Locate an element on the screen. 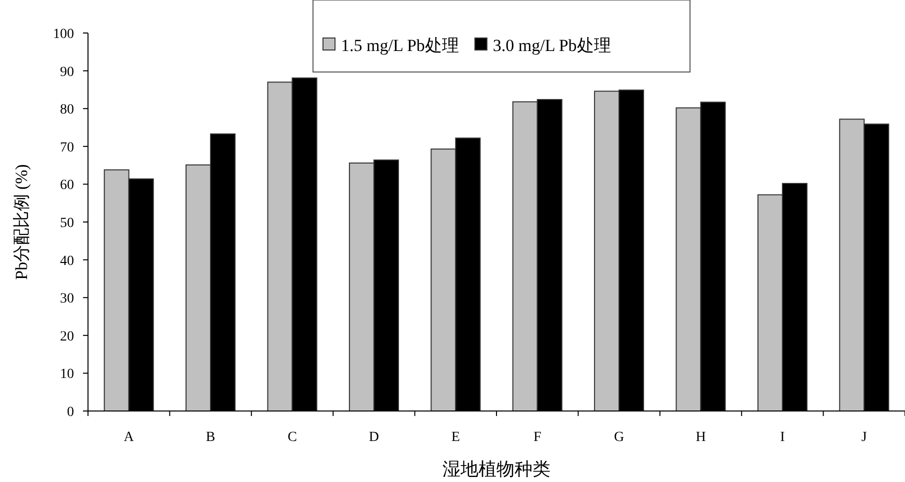 The image size is (905, 482). x-tick-label: I is located at coordinates (783, 437).